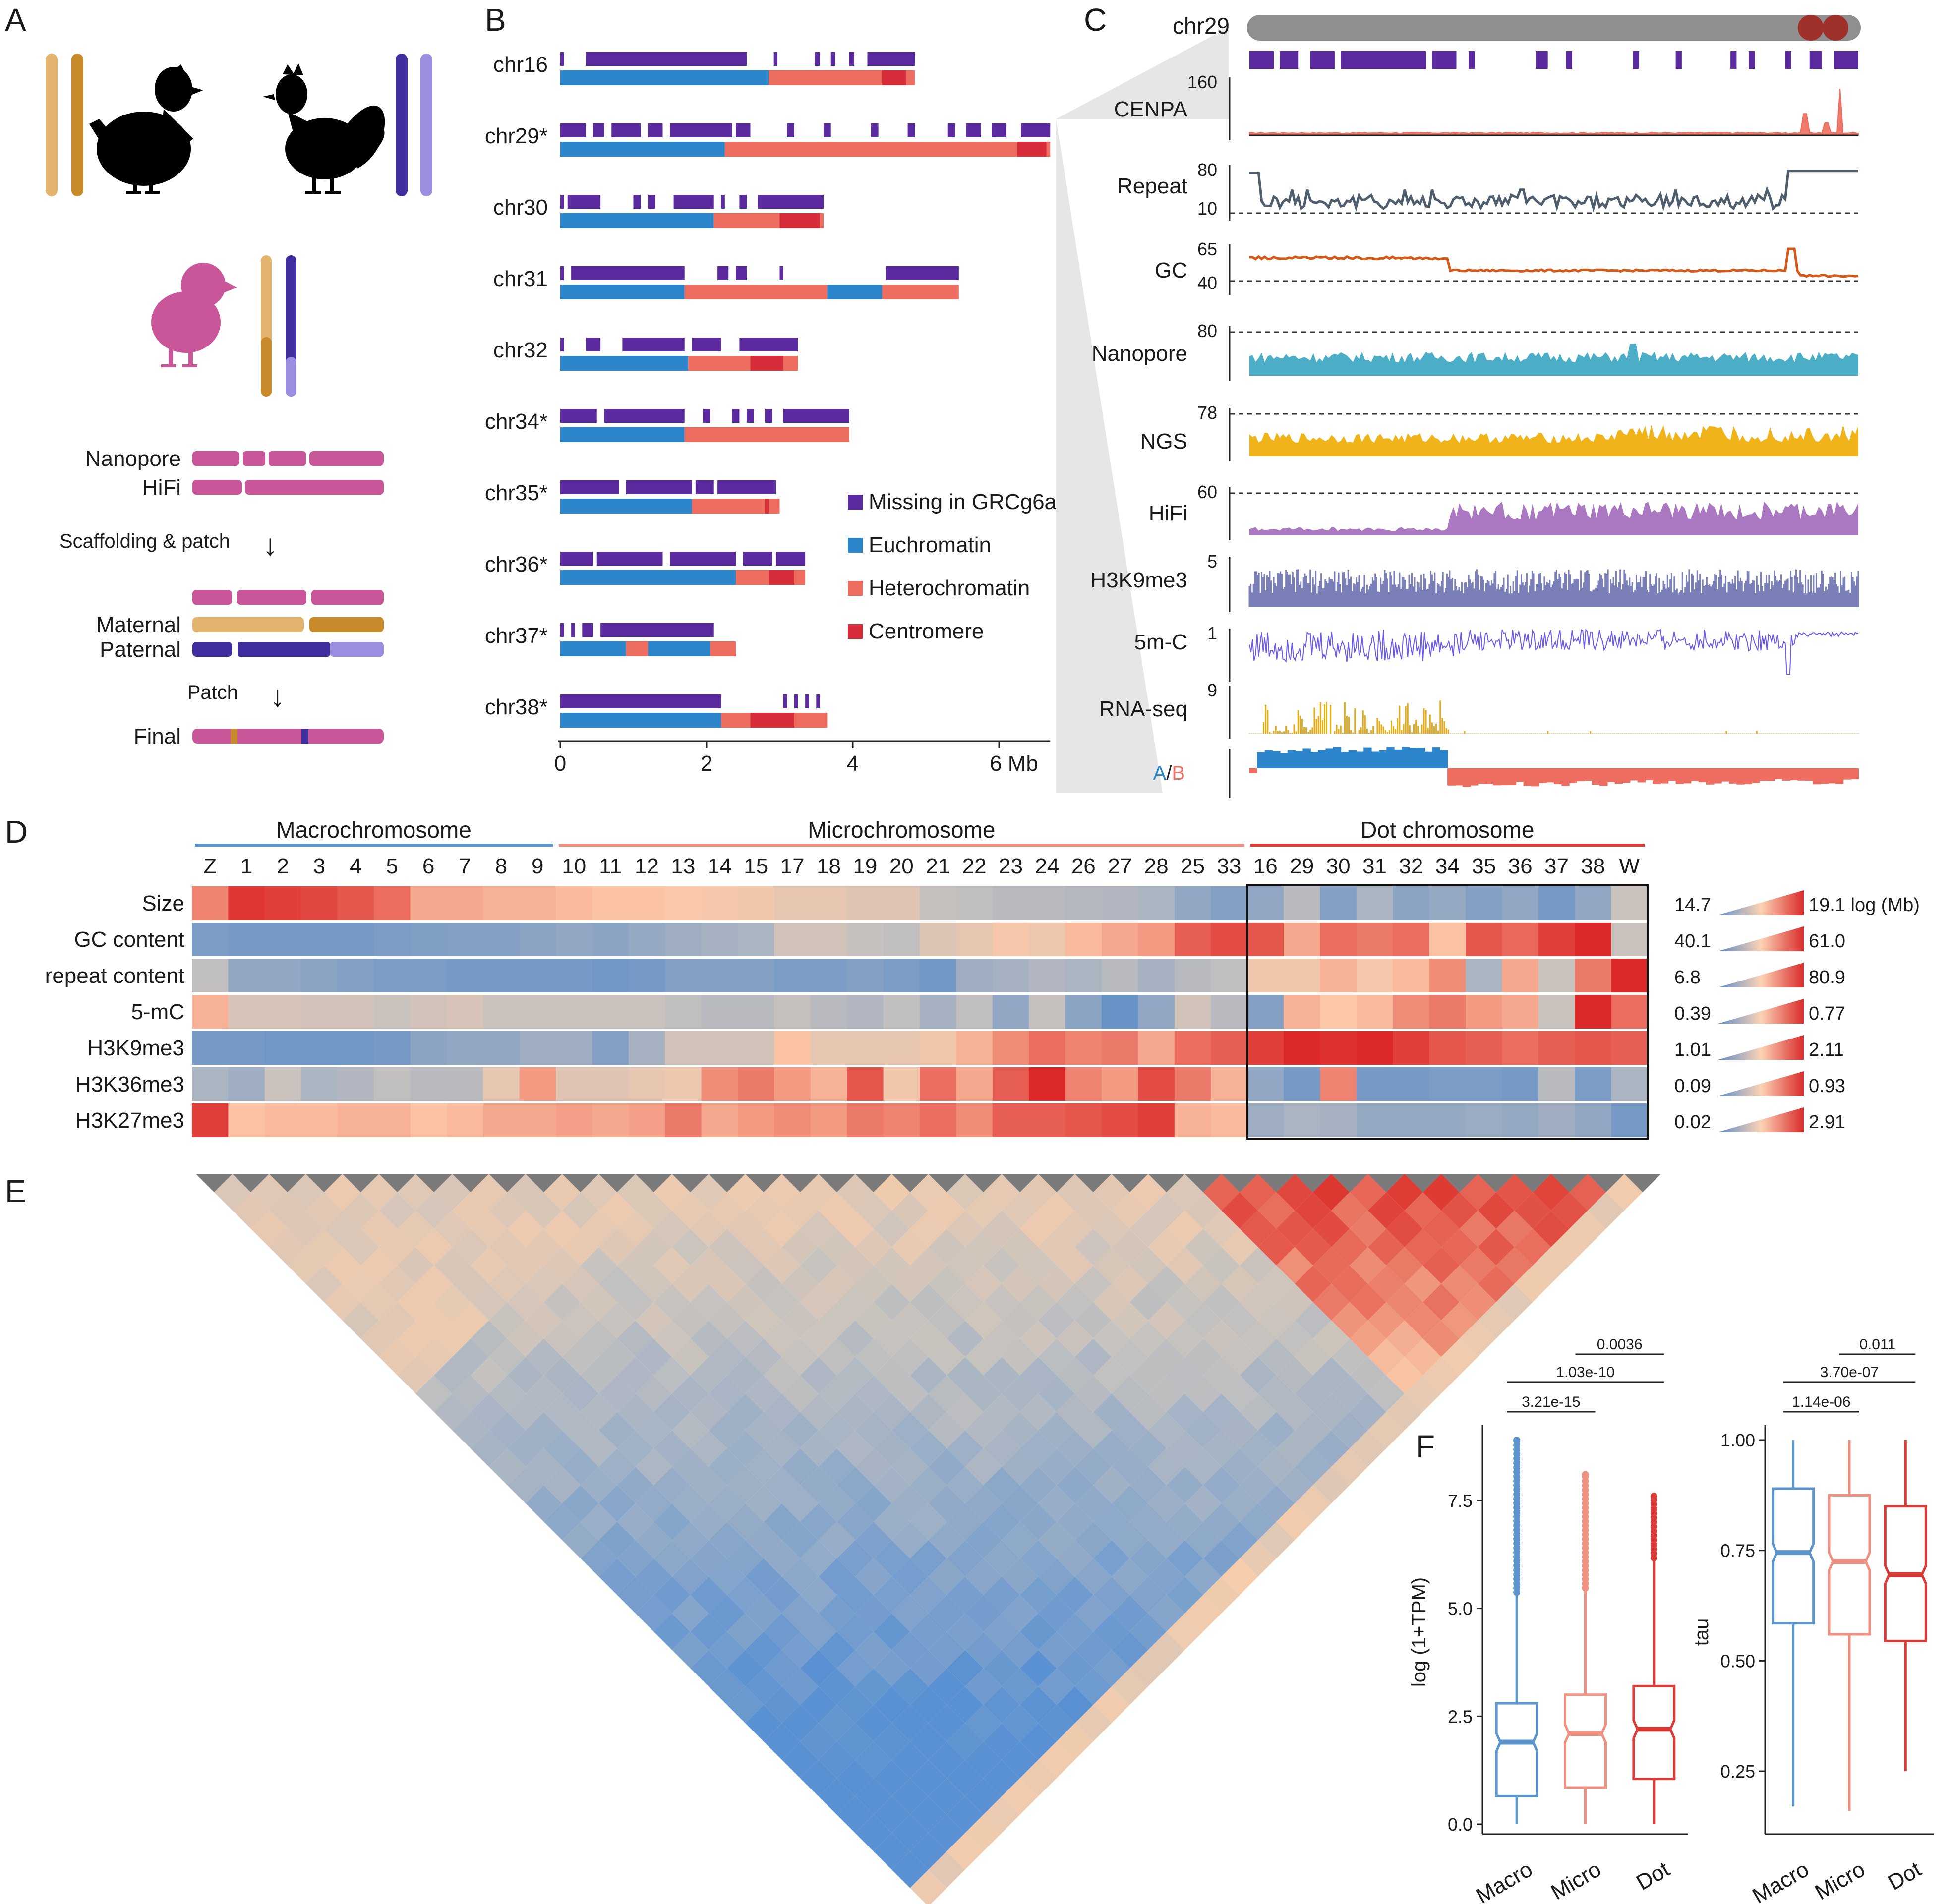 The image size is (1952, 1904). I want to click on f-right-box-macro, so click(1794, 1556).